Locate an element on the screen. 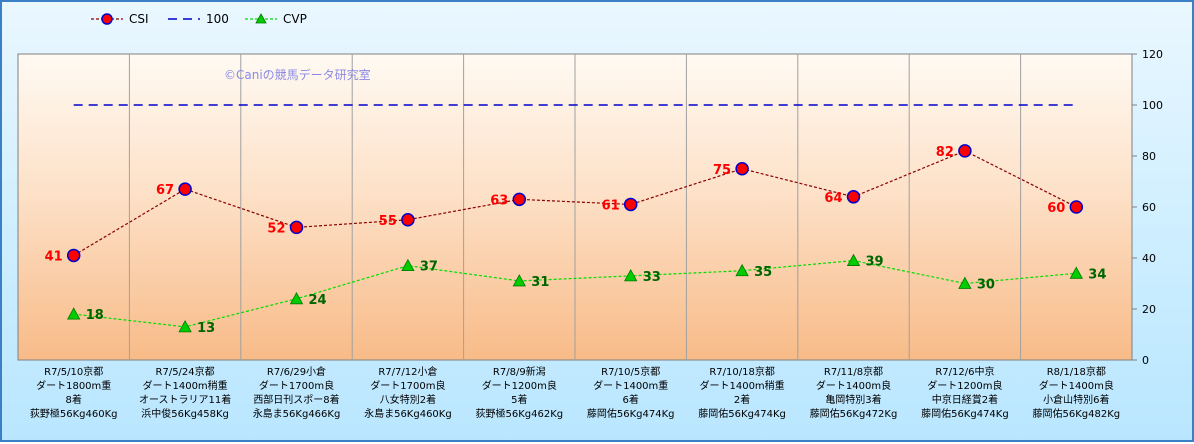  csi-data-label: 52 is located at coordinates (276, 228).